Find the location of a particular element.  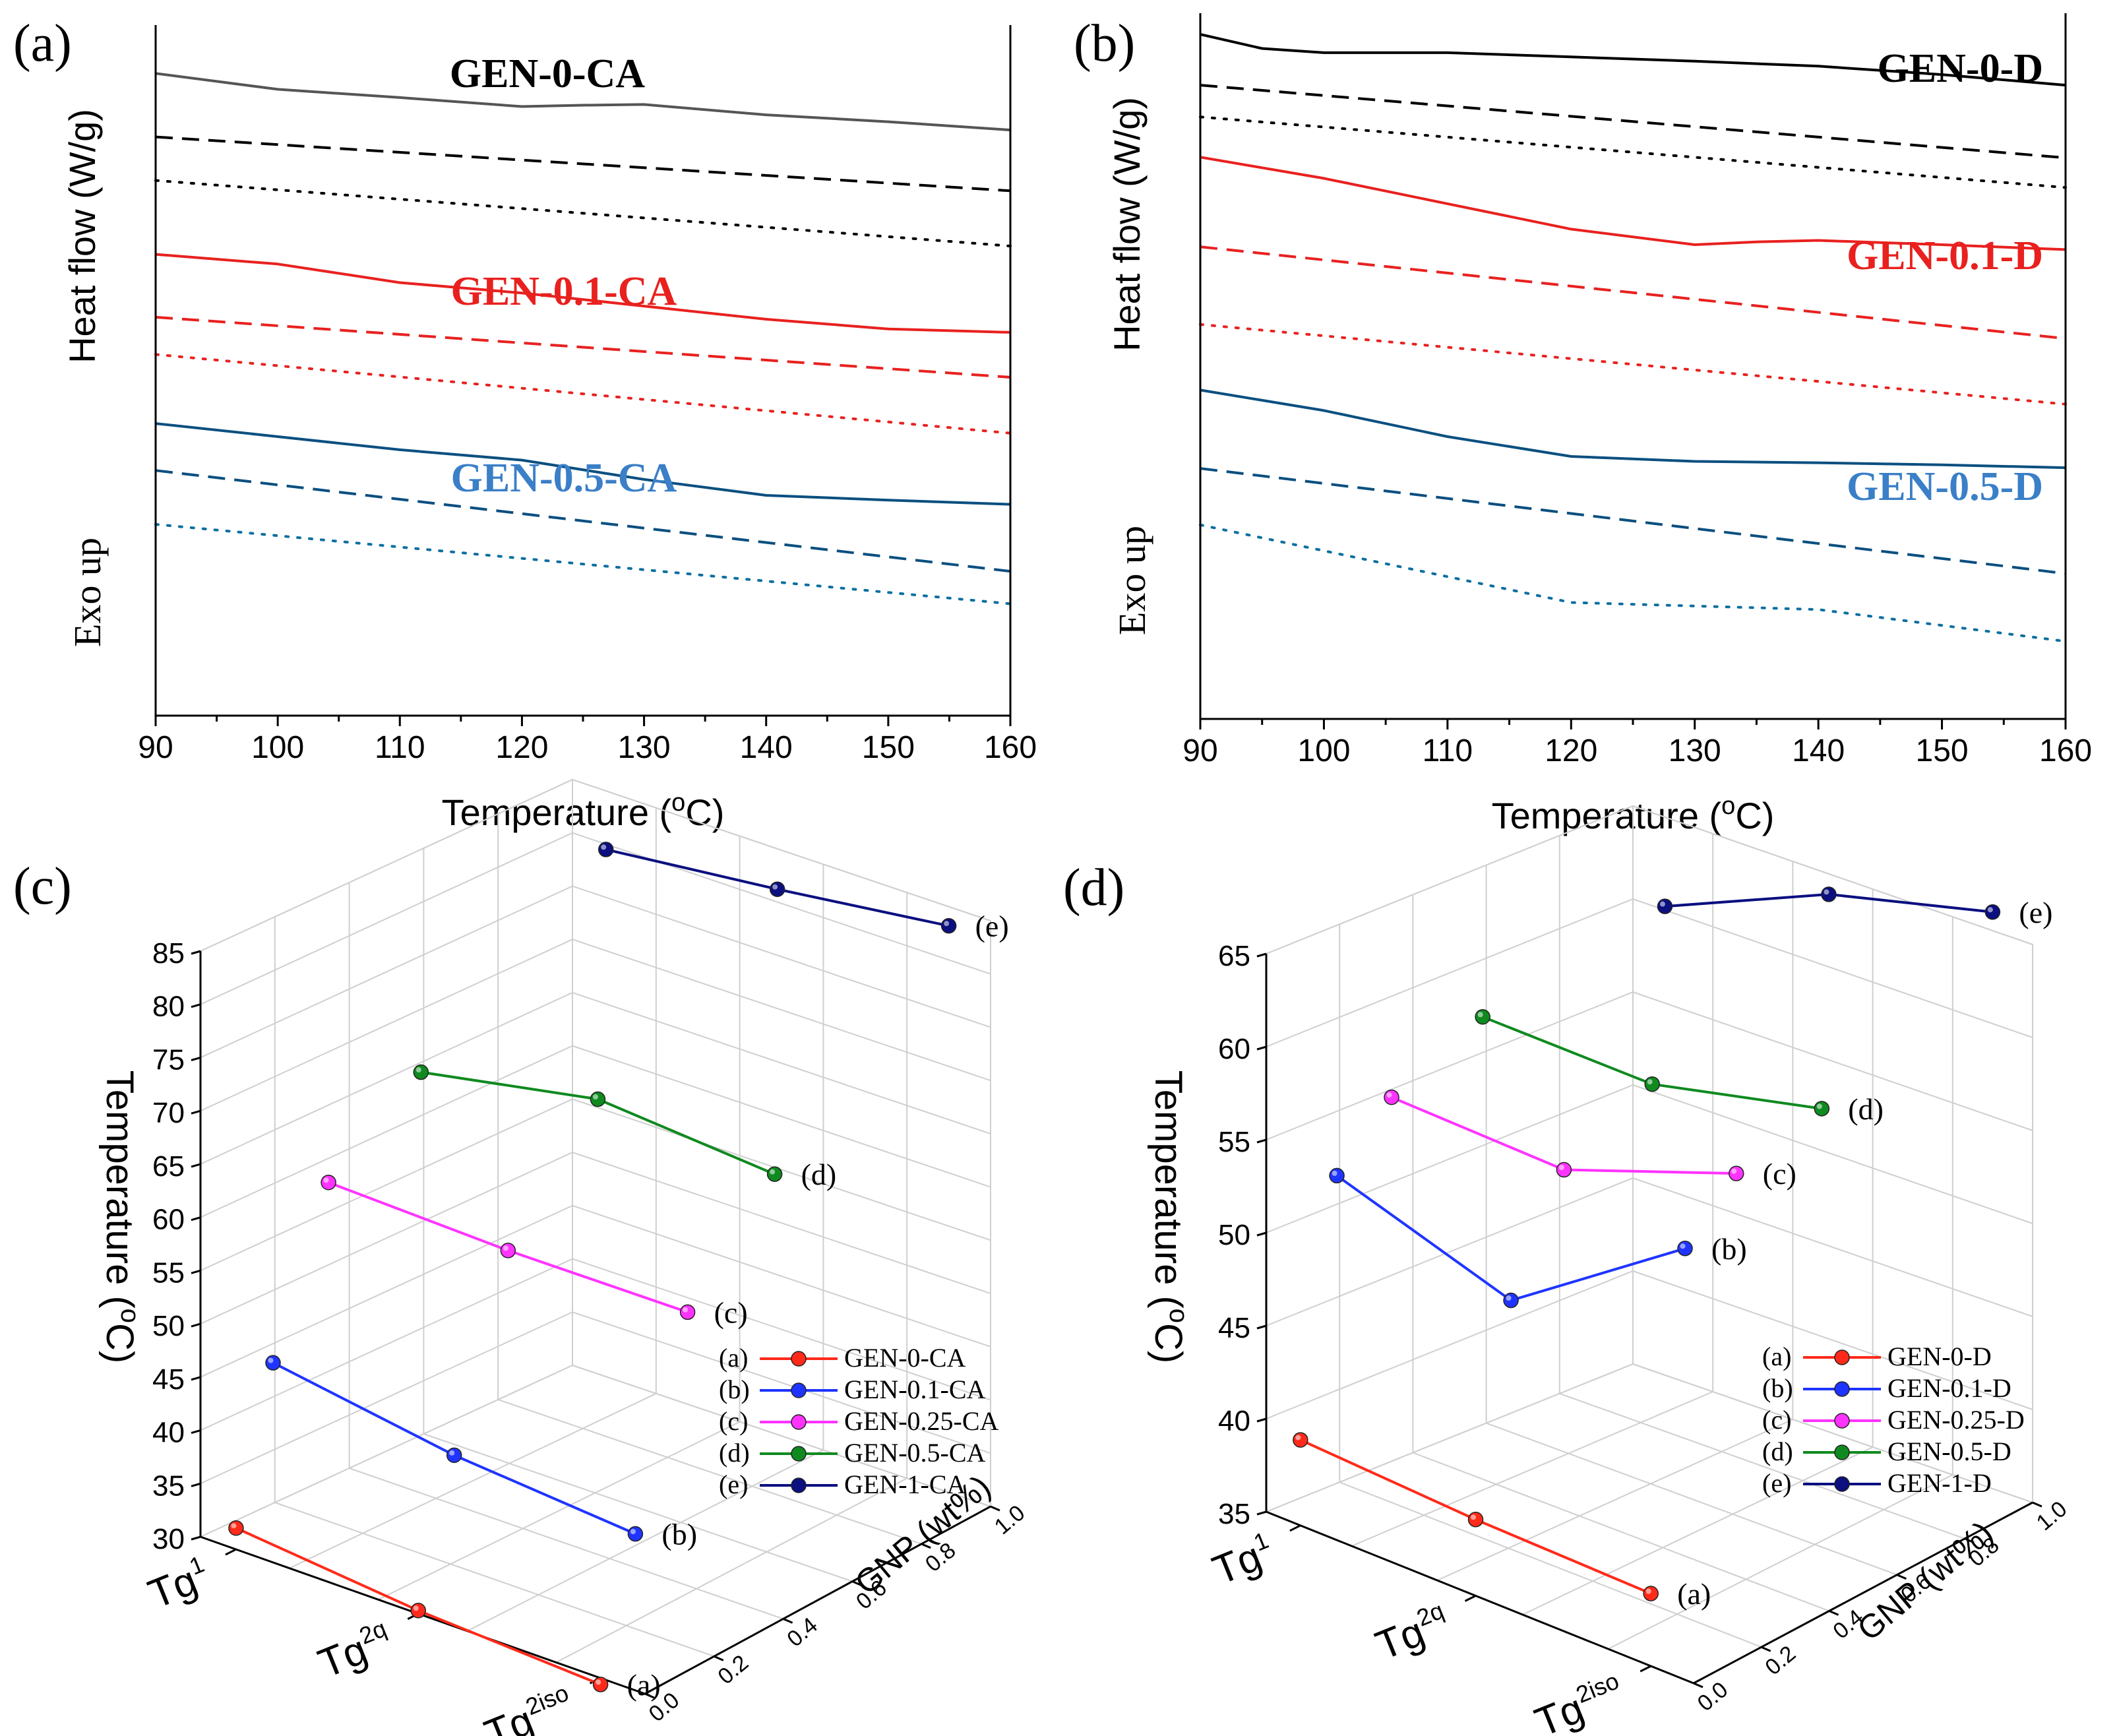

data-point-gen-0-1-d is located at coordinates (1511, 1300).